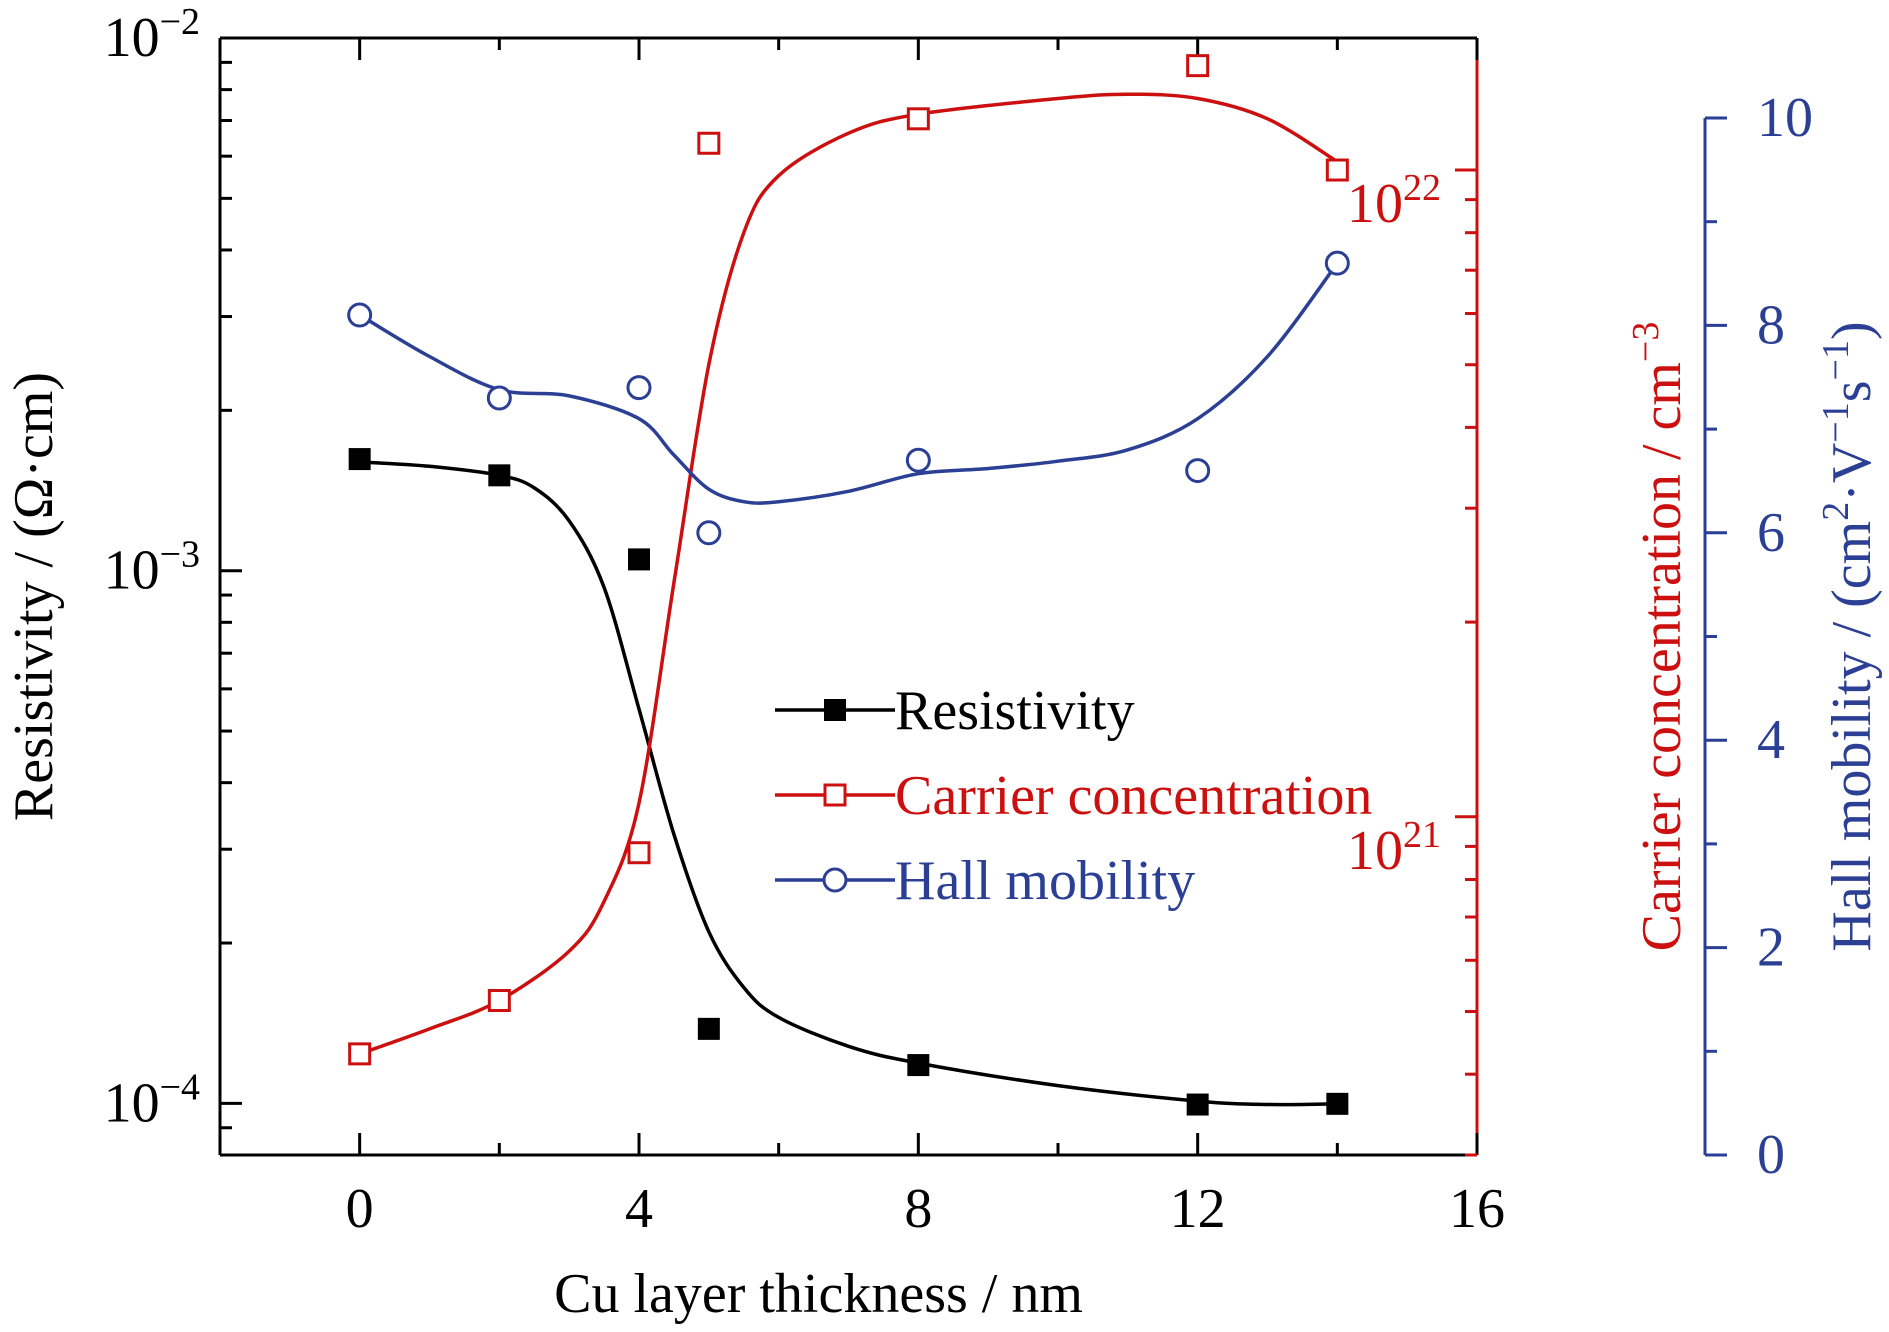  What do you see at coordinates (152, 1100) in the screenshot?
I see `y-left-tick-label: 10⁻⁴` at bounding box center [152, 1100].